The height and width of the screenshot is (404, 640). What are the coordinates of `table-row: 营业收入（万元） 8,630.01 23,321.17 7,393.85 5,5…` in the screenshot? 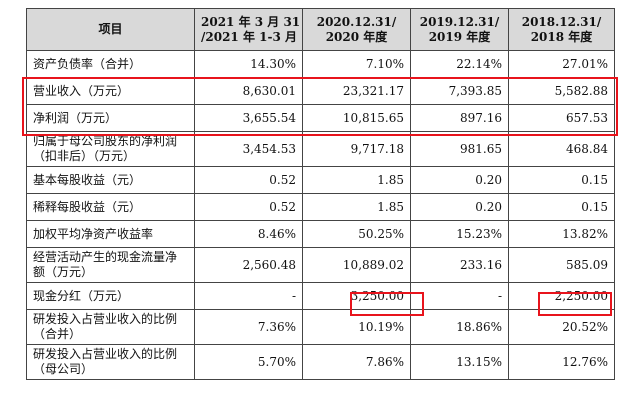 It's located at (320, 91).